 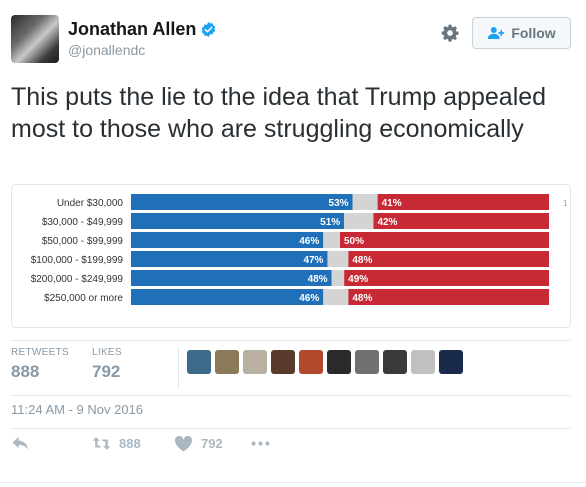 I want to click on value-label: 51%, so click(x=330, y=222).